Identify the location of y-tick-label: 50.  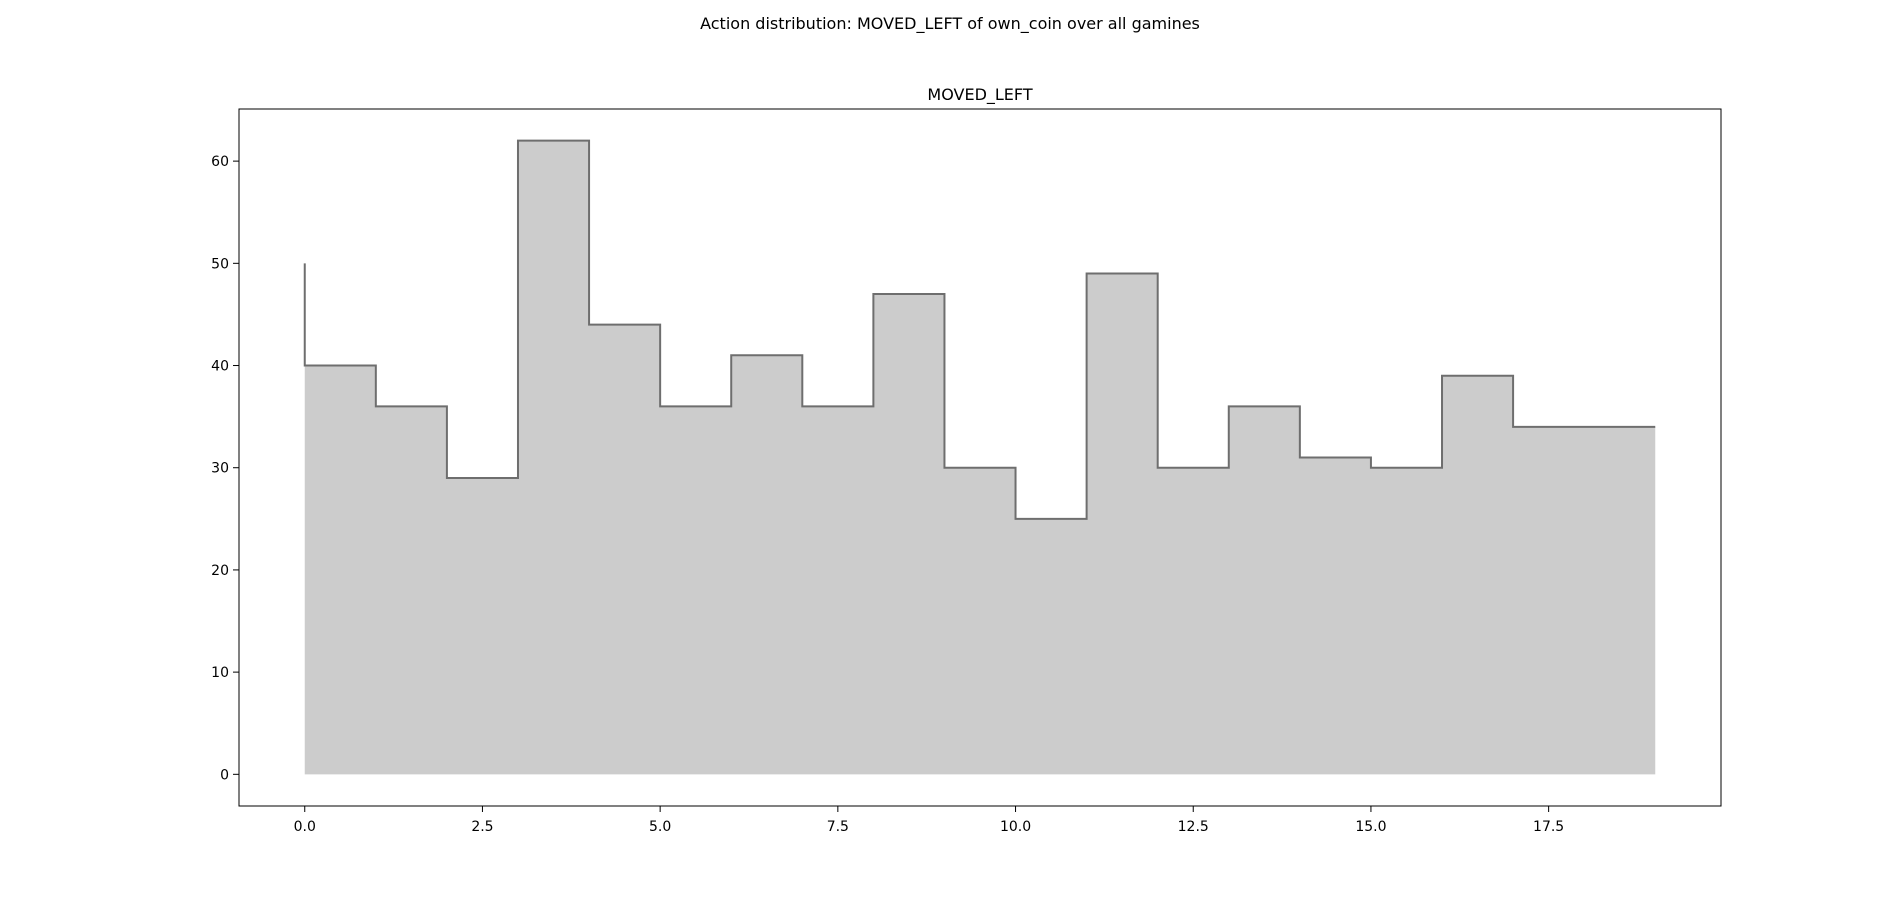
(220, 264).